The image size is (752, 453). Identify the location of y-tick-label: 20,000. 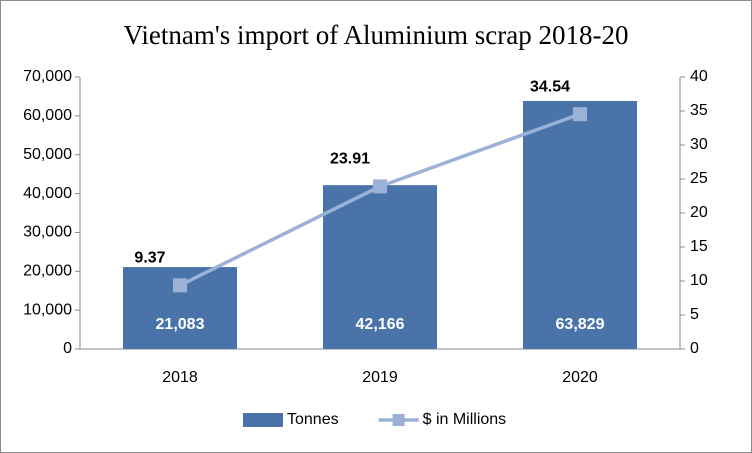
(47, 271).